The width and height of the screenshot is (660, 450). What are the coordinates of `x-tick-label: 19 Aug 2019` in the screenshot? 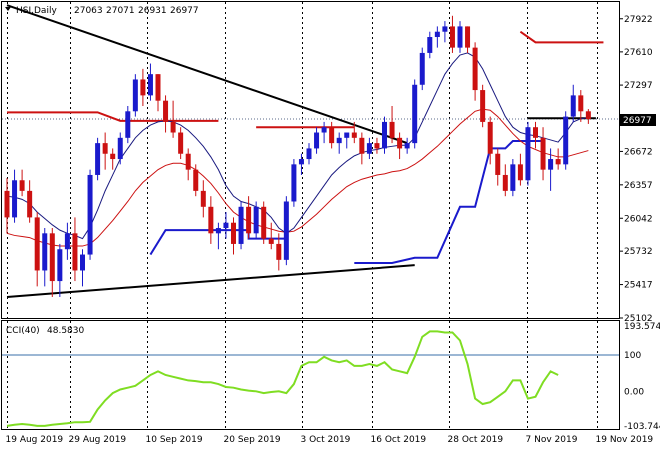 It's located at (35, 440).